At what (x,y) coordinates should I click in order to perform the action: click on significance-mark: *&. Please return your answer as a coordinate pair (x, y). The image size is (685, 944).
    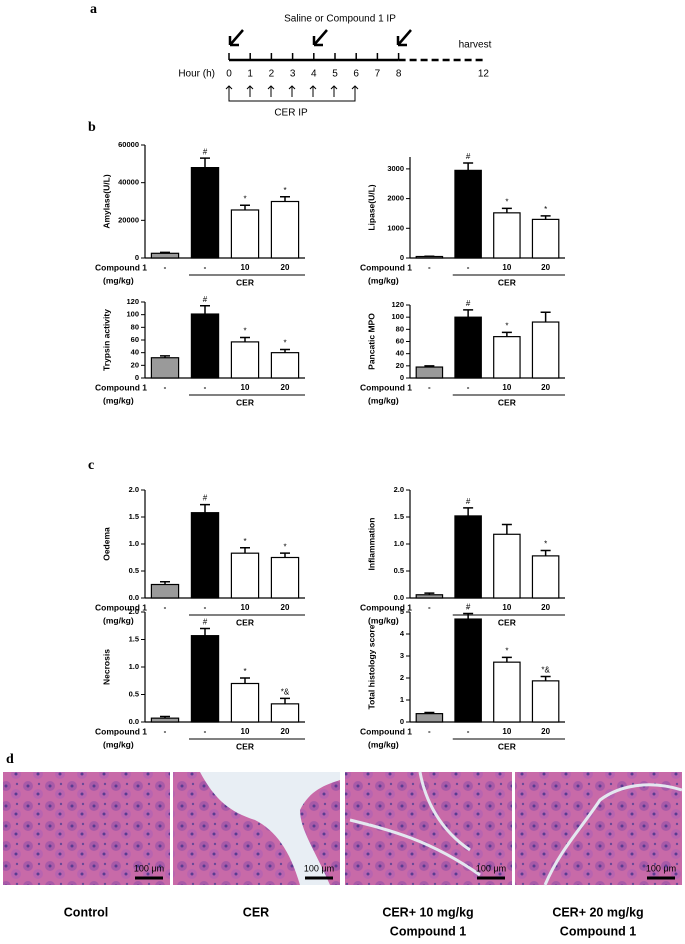
    Looking at the image, I should click on (545, 670).